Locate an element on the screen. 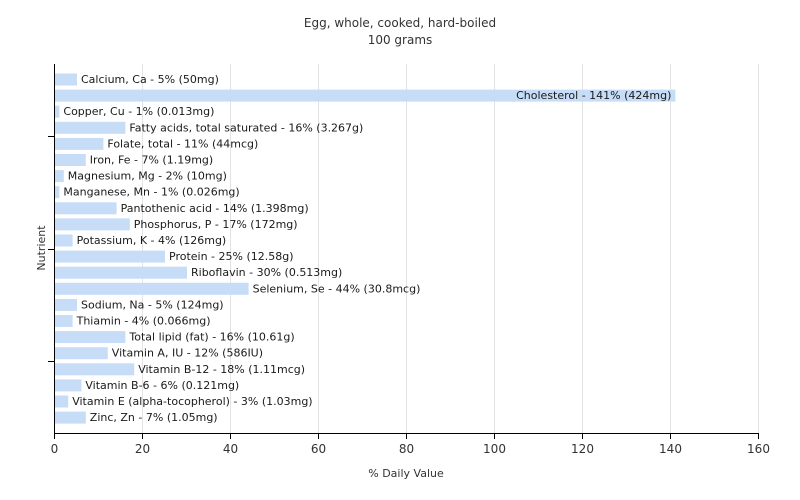  bar-data-label: Vitamin A, IU - 12% (586IU) is located at coordinates (187, 353).